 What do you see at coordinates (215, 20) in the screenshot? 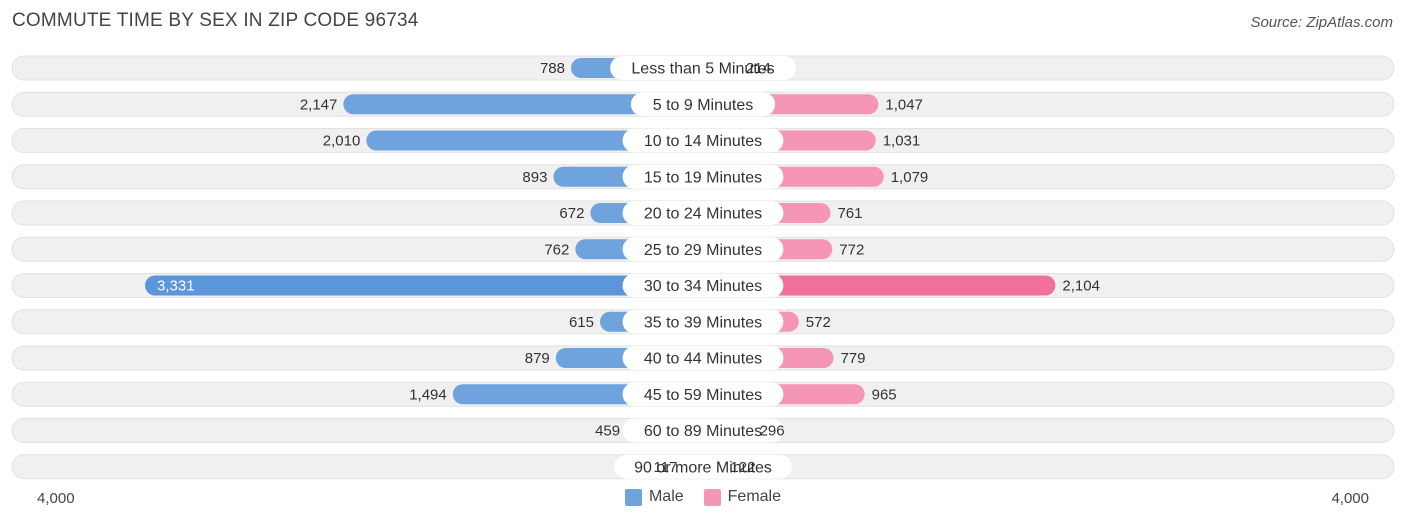
I see `chart-title: COMMUTE TIME BY SEX IN ZIP CODE 96734` at bounding box center [215, 20].